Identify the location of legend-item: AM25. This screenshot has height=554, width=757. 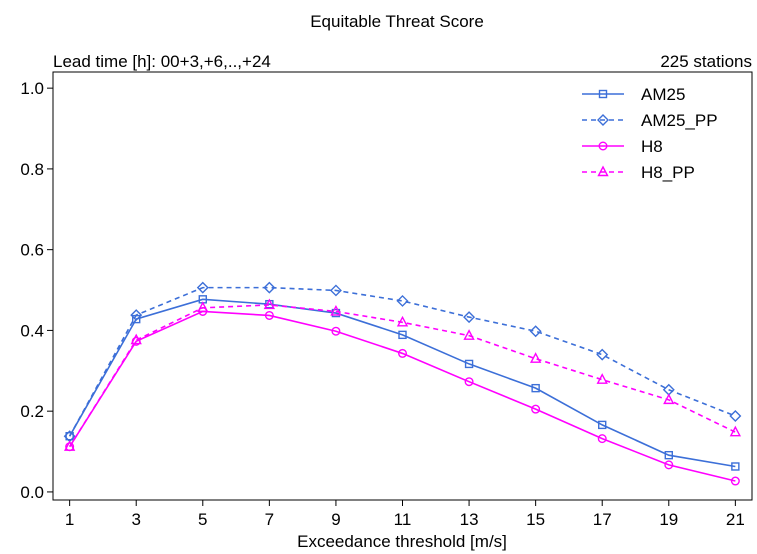
(633, 94).